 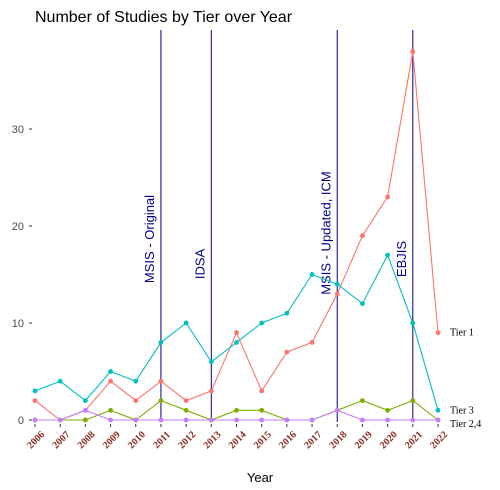 What do you see at coordinates (18, 130) in the screenshot?
I see `y-tick-label: 30` at bounding box center [18, 130].